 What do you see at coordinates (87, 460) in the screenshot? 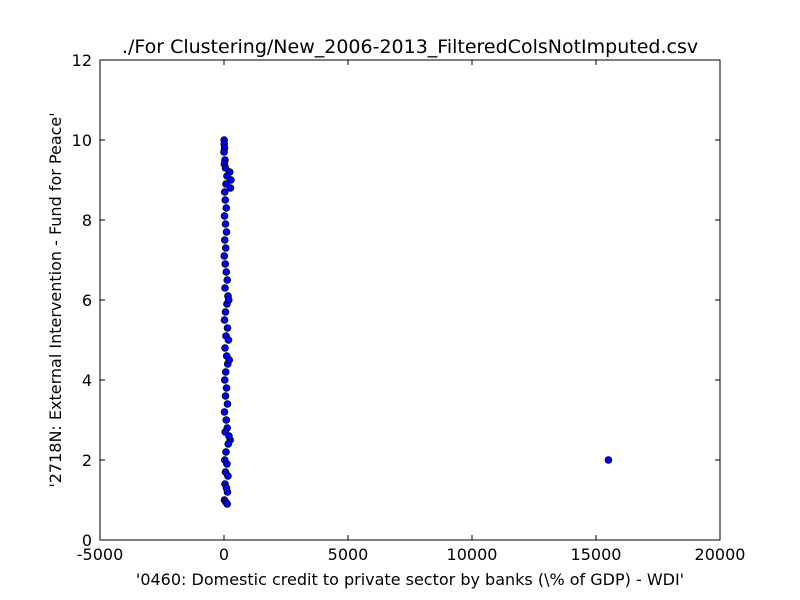
I see `y-tick-label: 2` at bounding box center [87, 460].